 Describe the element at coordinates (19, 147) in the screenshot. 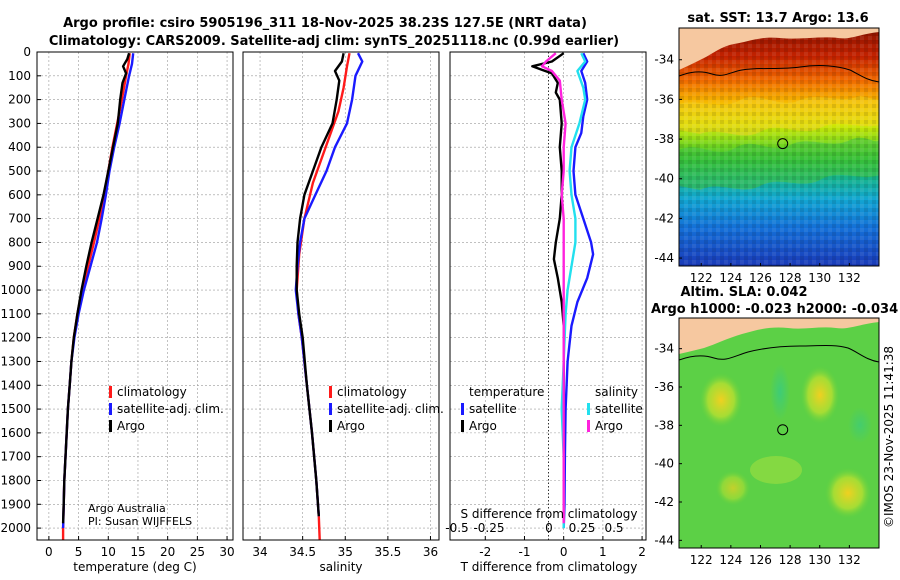

I see `depth-tick-label: 400` at that location.